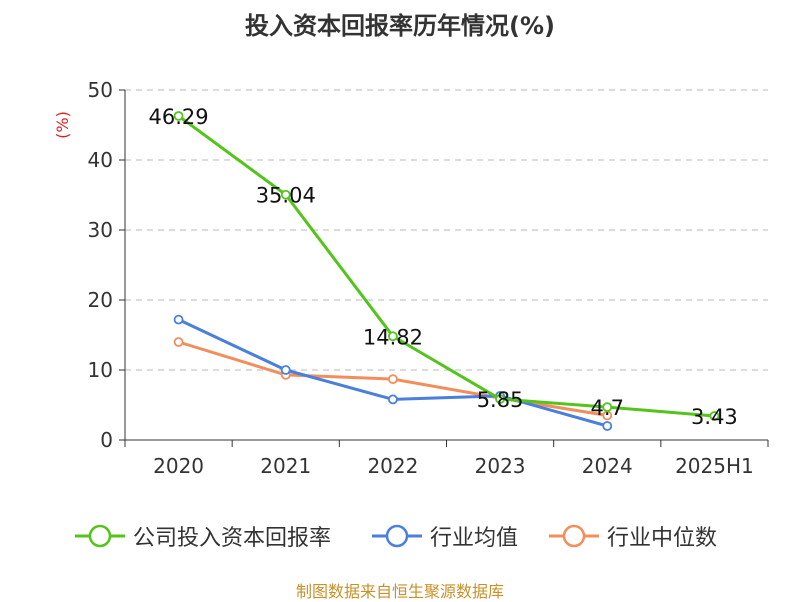 The height and width of the screenshot is (602, 800). Describe the element at coordinates (100, 90) in the screenshot. I see `y-tick-label: 50` at that location.